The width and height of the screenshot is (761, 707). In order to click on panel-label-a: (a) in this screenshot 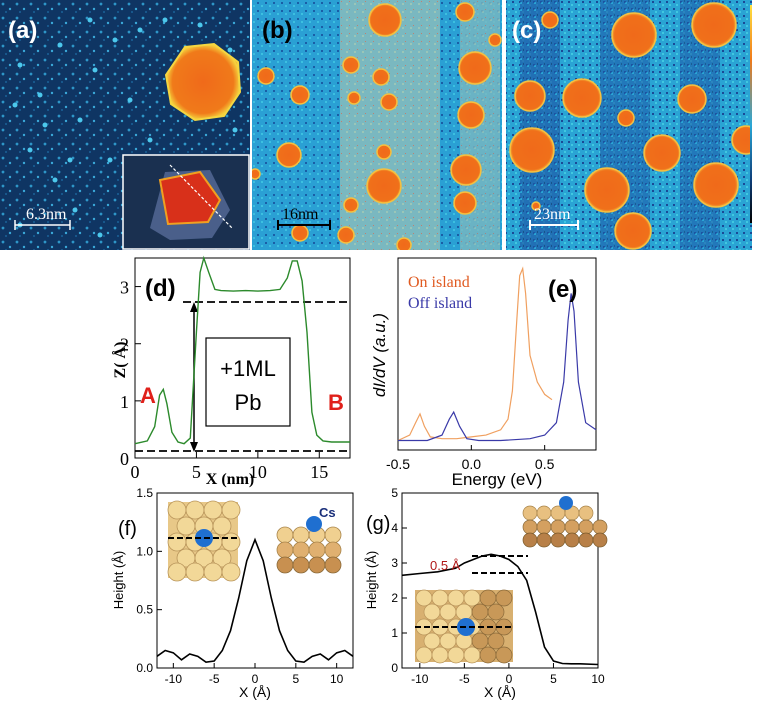, I will do `click(22, 30)`.